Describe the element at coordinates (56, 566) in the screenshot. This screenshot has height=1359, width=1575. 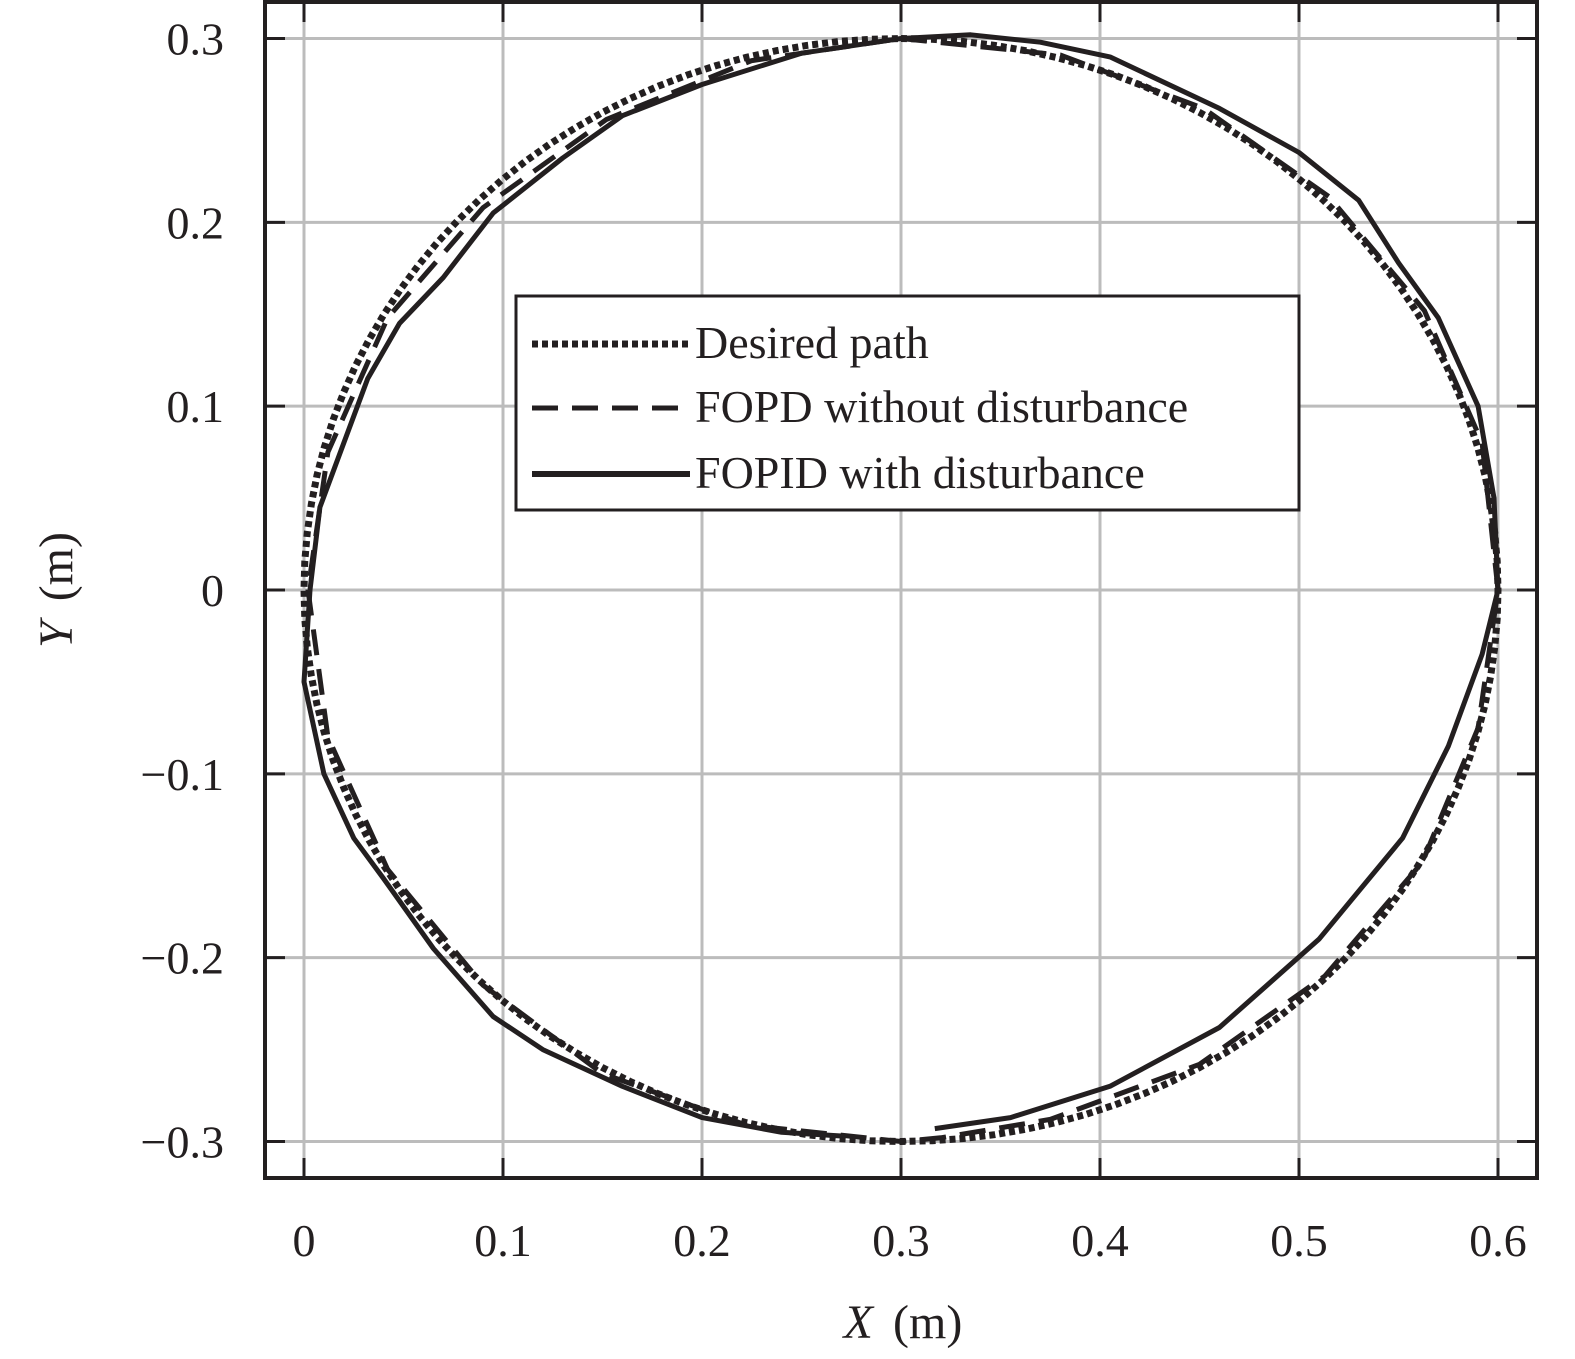
I see `y-axis-unit: (m)` at that location.